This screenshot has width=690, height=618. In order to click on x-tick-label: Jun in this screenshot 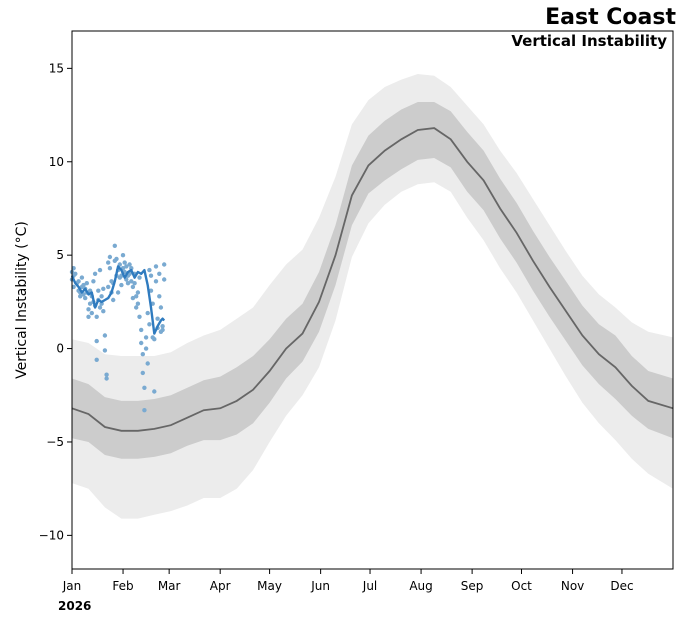, I will do `click(320, 586)`.